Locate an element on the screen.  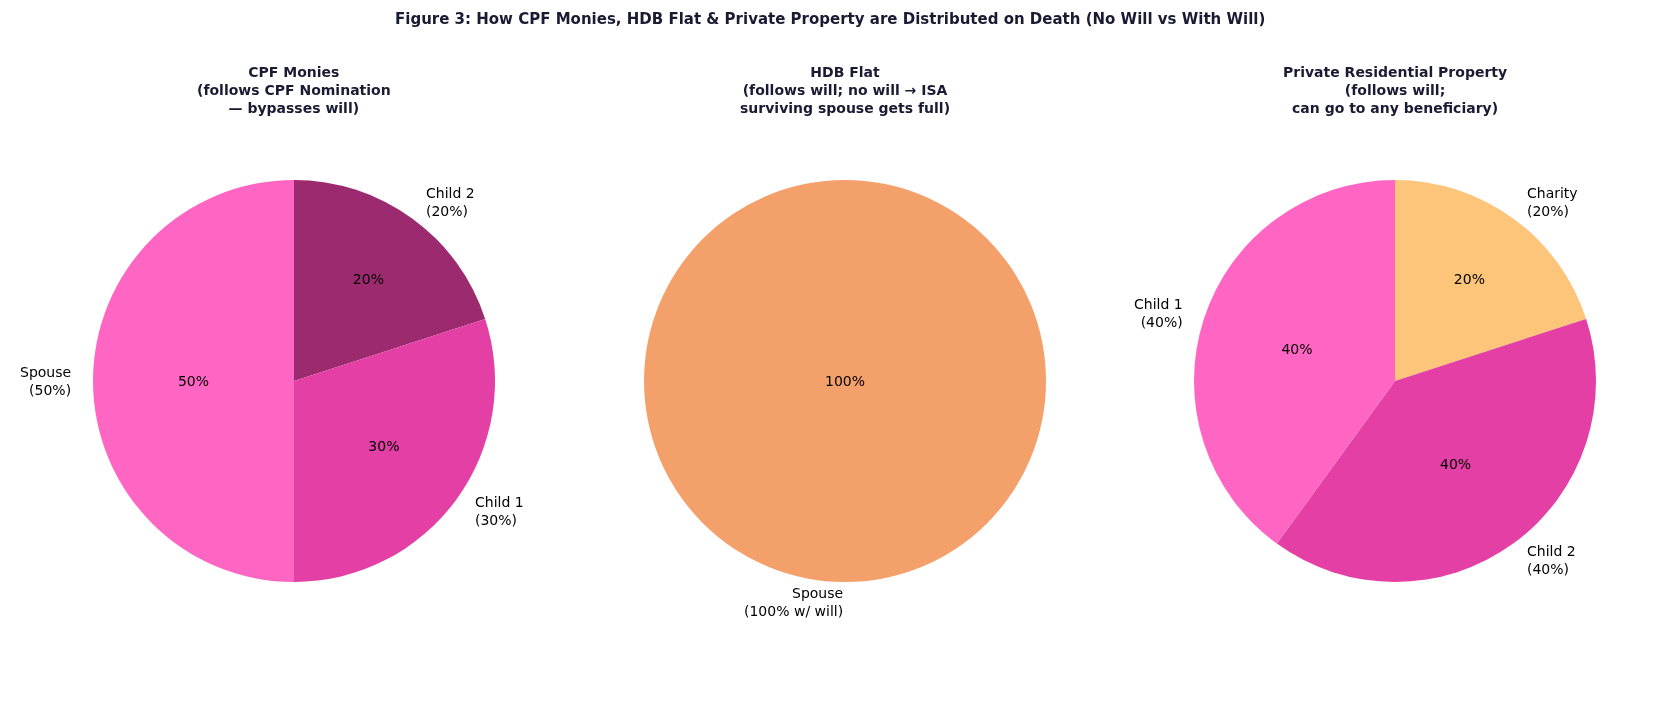
slice-label: Child 2 (40%) is located at coordinates (1551, 560).